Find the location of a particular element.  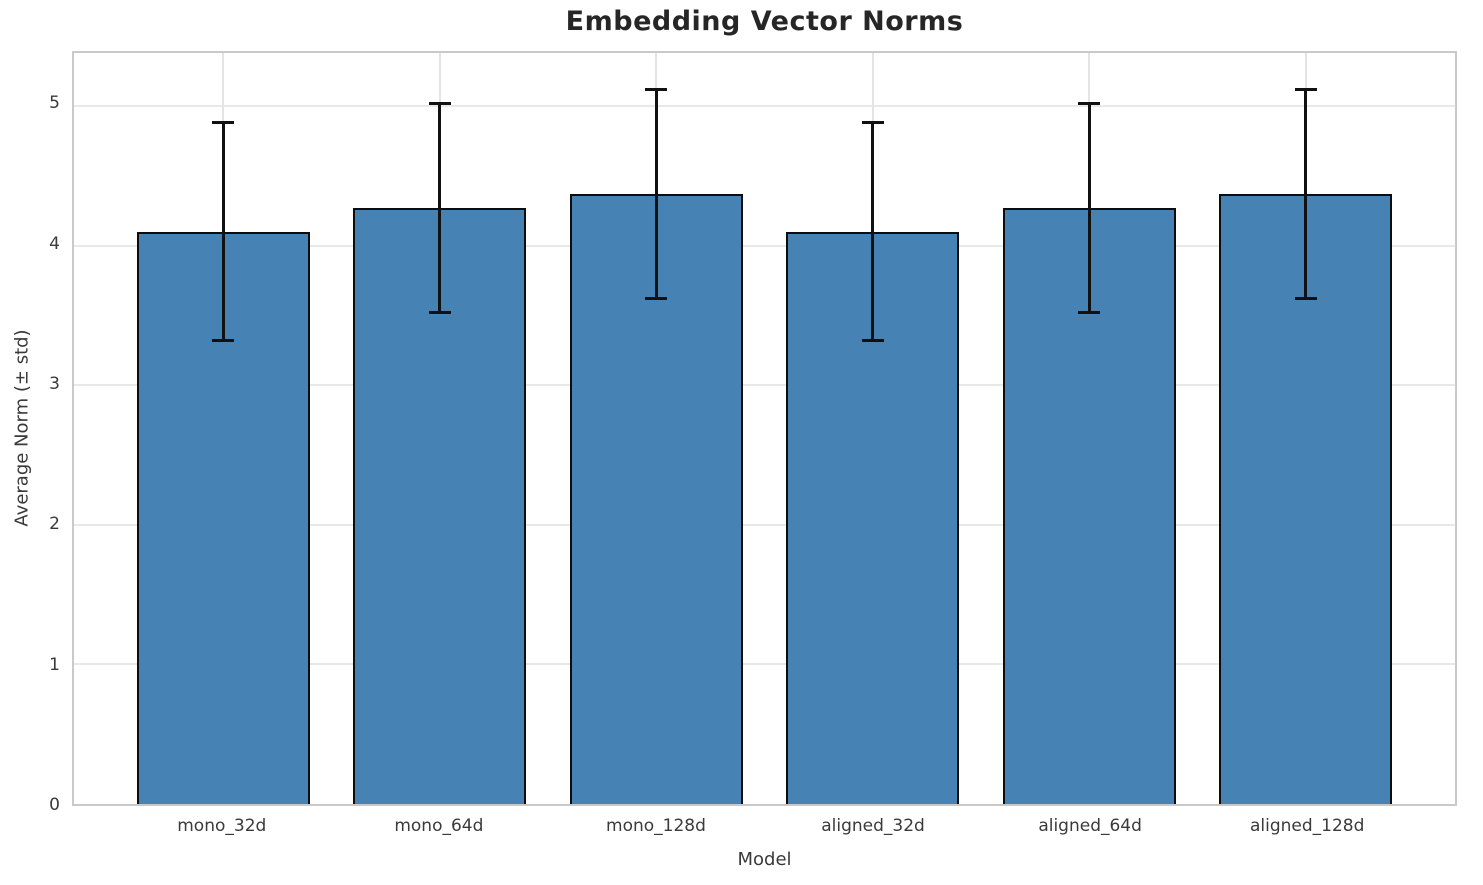

error-bar-line-aligned_64d is located at coordinates (1089, 208).